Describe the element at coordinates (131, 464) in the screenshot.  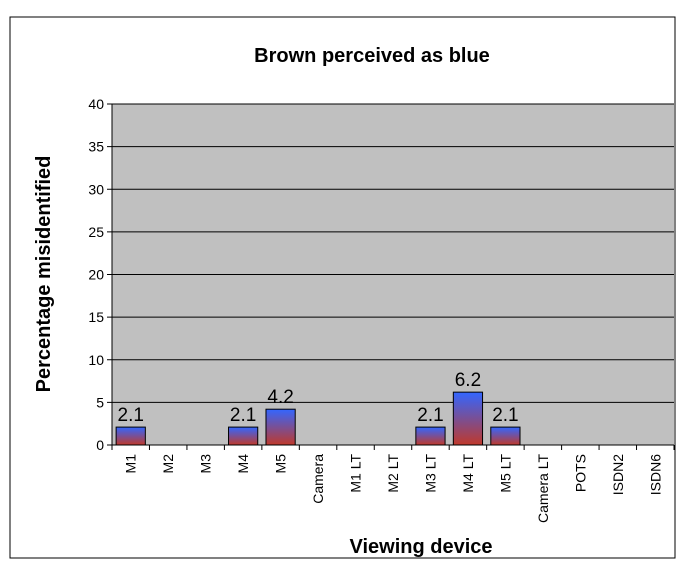
I see `x-tick-label: M1` at that location.